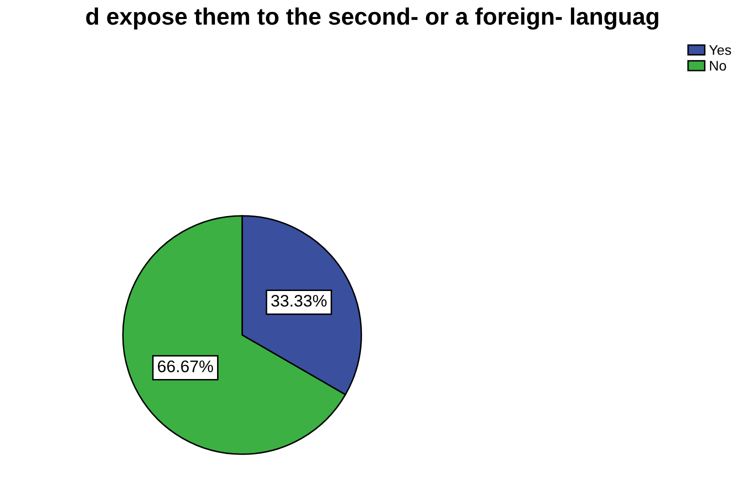 The width and height of the screenshot is (745, 500). I want to click on data-label: 33.33%, so click(299, 300).